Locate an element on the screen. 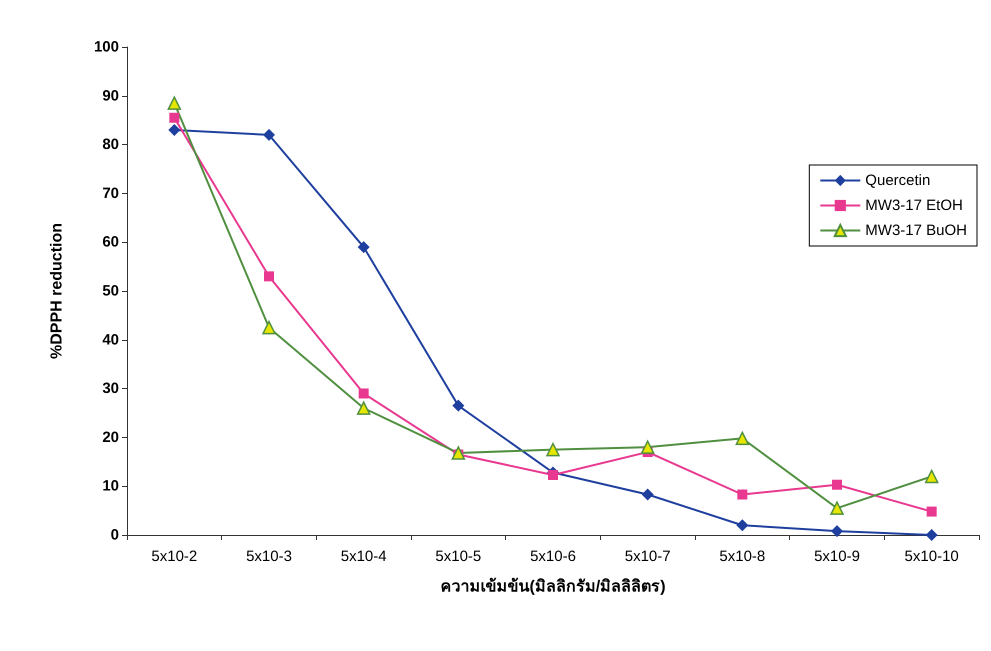 Image resolution: width=991 pixels, height=651 pixels. y-tick-label: 70 is located at coordinates (110, 193).